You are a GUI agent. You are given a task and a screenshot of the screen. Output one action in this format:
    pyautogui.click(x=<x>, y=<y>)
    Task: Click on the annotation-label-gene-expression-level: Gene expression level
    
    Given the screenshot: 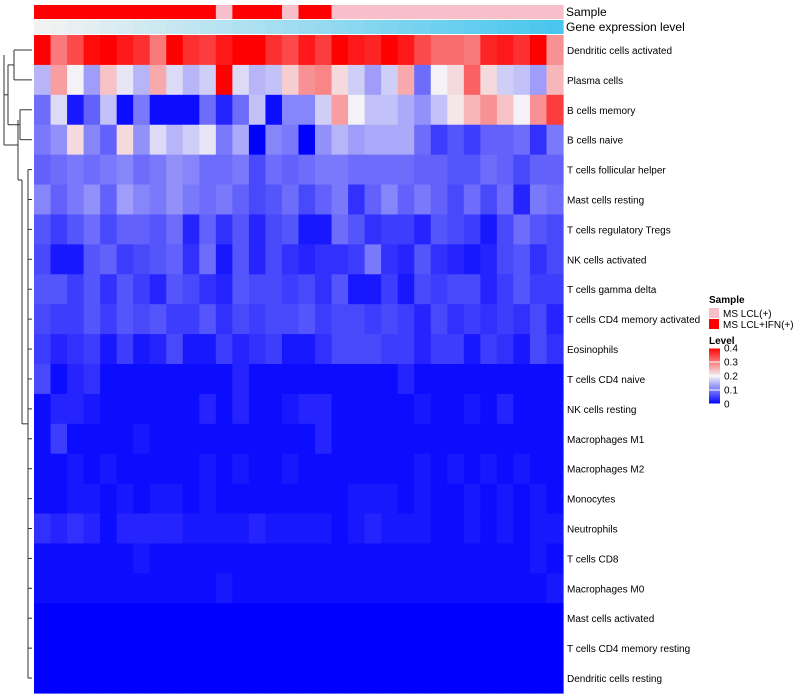 What is the action you would take?
    pyautogui.click(x=625, y=27)
    